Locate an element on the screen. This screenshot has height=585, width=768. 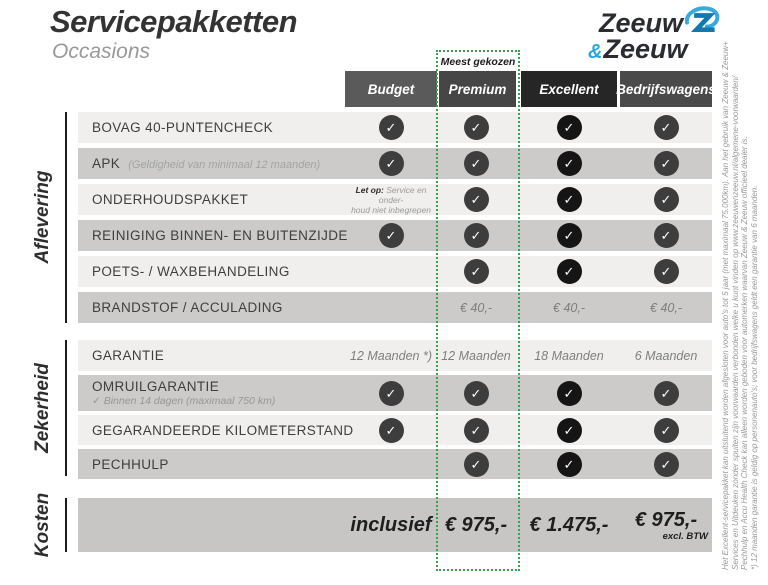
row-label: GEGARANDEERDE KILOMETERSTAND is located at coordinates (223, 430).